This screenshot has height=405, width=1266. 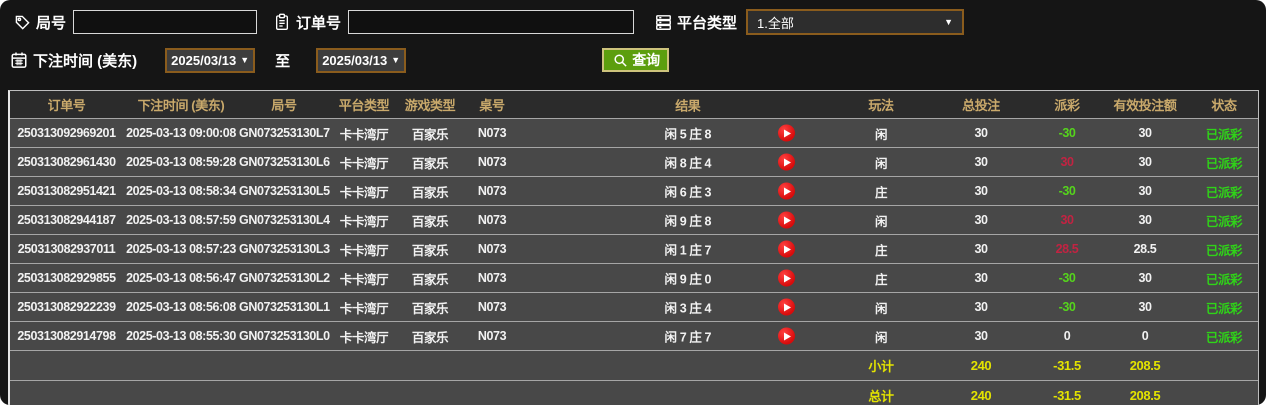 What do you see at coordinates (165, 22) in the screenshot?
I see `round-number-input` at bounding box center [165, 22].